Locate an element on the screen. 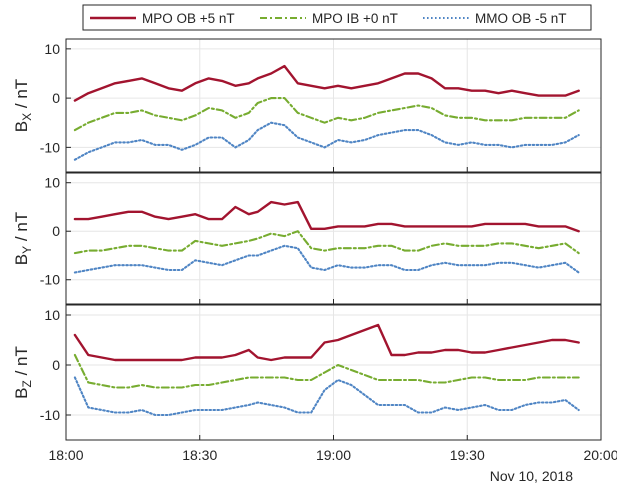 This screenshot has height=487, width=617. legend: MPO OB +5 nT MPO IB +0 nT MMO OB -5 nT is located at coordinates (337, 17).